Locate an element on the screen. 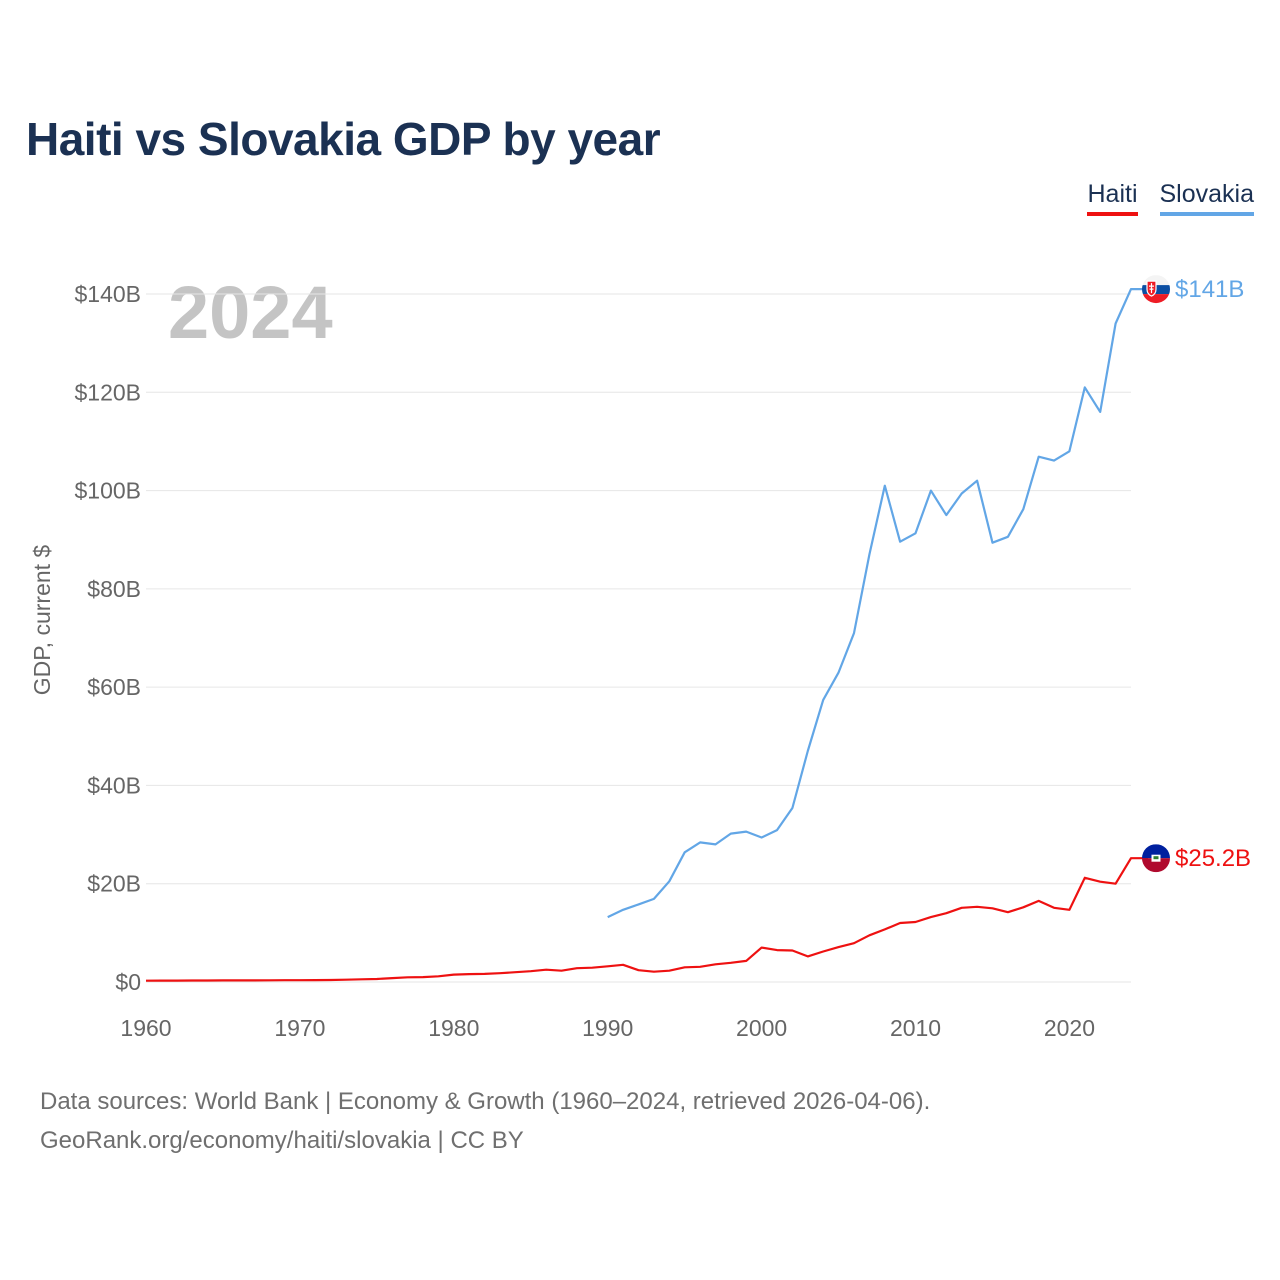  y-tick-label: $80B is located at coordinates (114, 589).